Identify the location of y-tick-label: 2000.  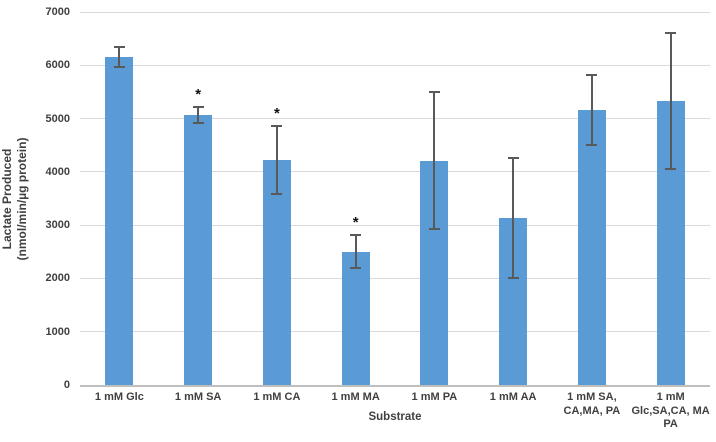
(57, 278).